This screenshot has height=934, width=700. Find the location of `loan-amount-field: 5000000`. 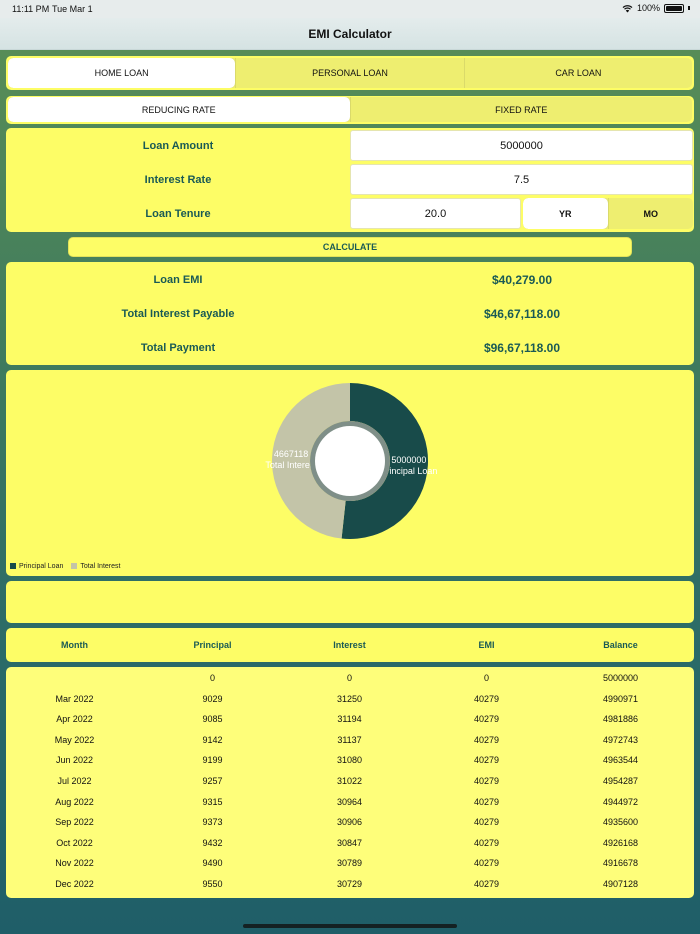

loan-amount-field: 5000000 is located at coordinates (521, 145).